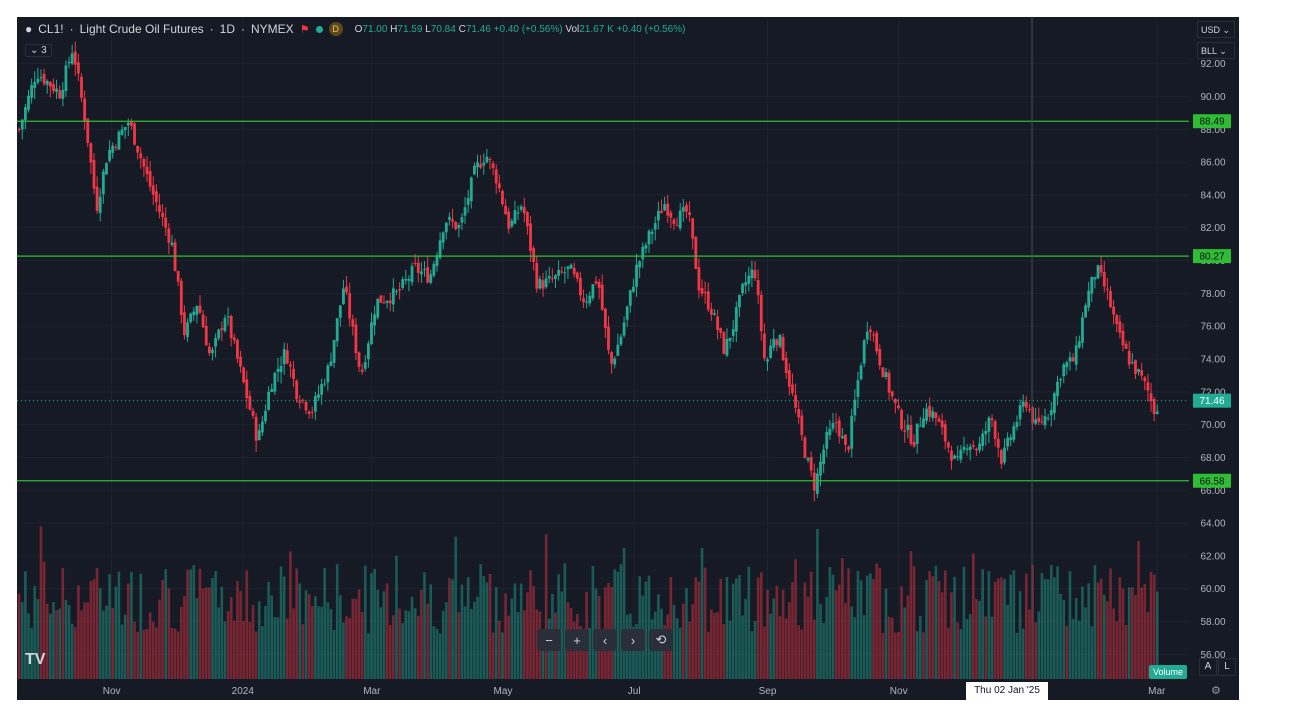 This screenshot has height=720, width=1312. Describe the element at coordinates (633, 640) in the screenshot. I see `scroll-right-button: ›` at that location.